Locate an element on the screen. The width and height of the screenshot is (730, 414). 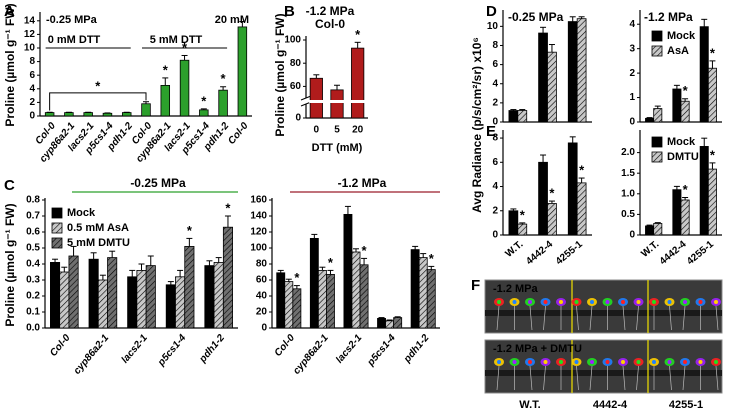
soil-band is located at coordinates (603, 313).